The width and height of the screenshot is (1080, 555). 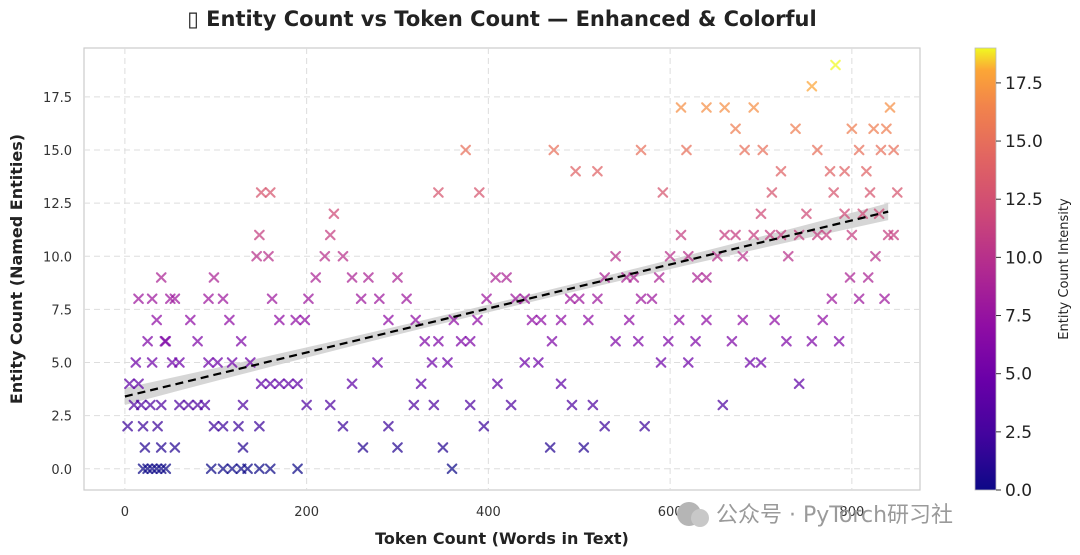 What do you see at coordinates (61, 417) in the screenshot?
I see `y-tick-label: 2.5` at bounding box center [61, 417].